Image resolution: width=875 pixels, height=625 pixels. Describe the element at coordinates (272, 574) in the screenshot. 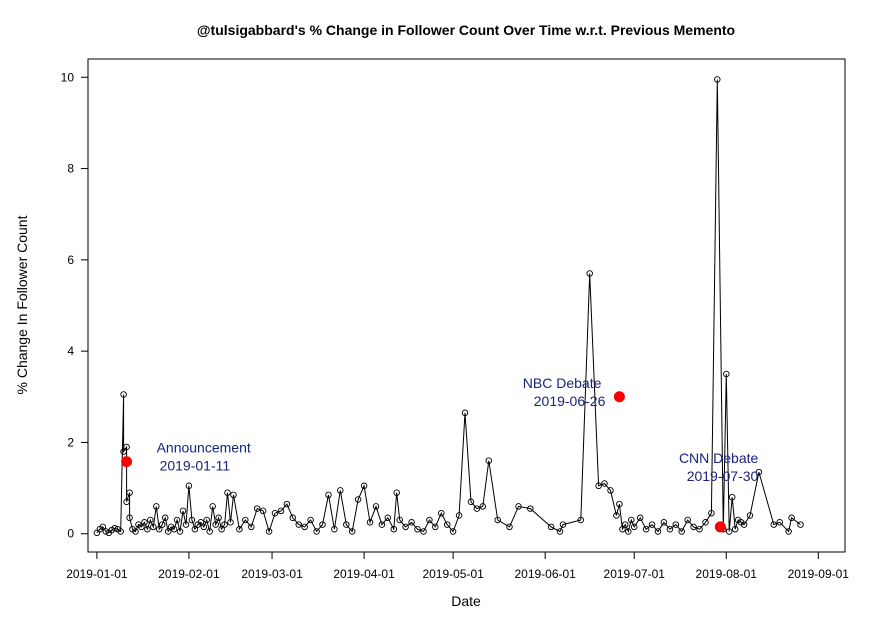

I see `x-tick-label: 2019-03-01` at that location.